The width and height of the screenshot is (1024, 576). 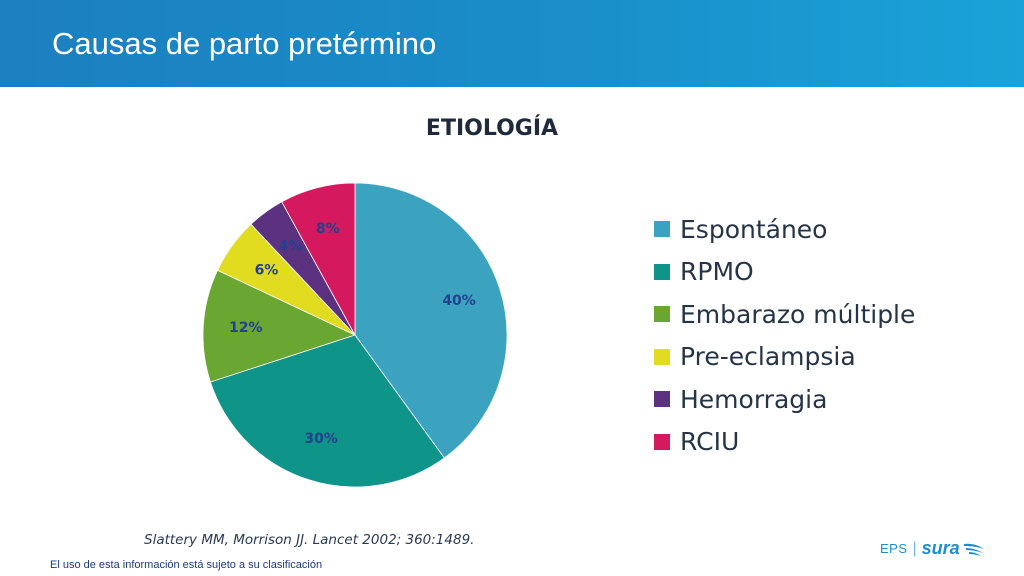 What do you see at coordinates (784, 442) in the screenshot?
I see `legend-item-rciu: RCIU` at bounding box center [784, 442].